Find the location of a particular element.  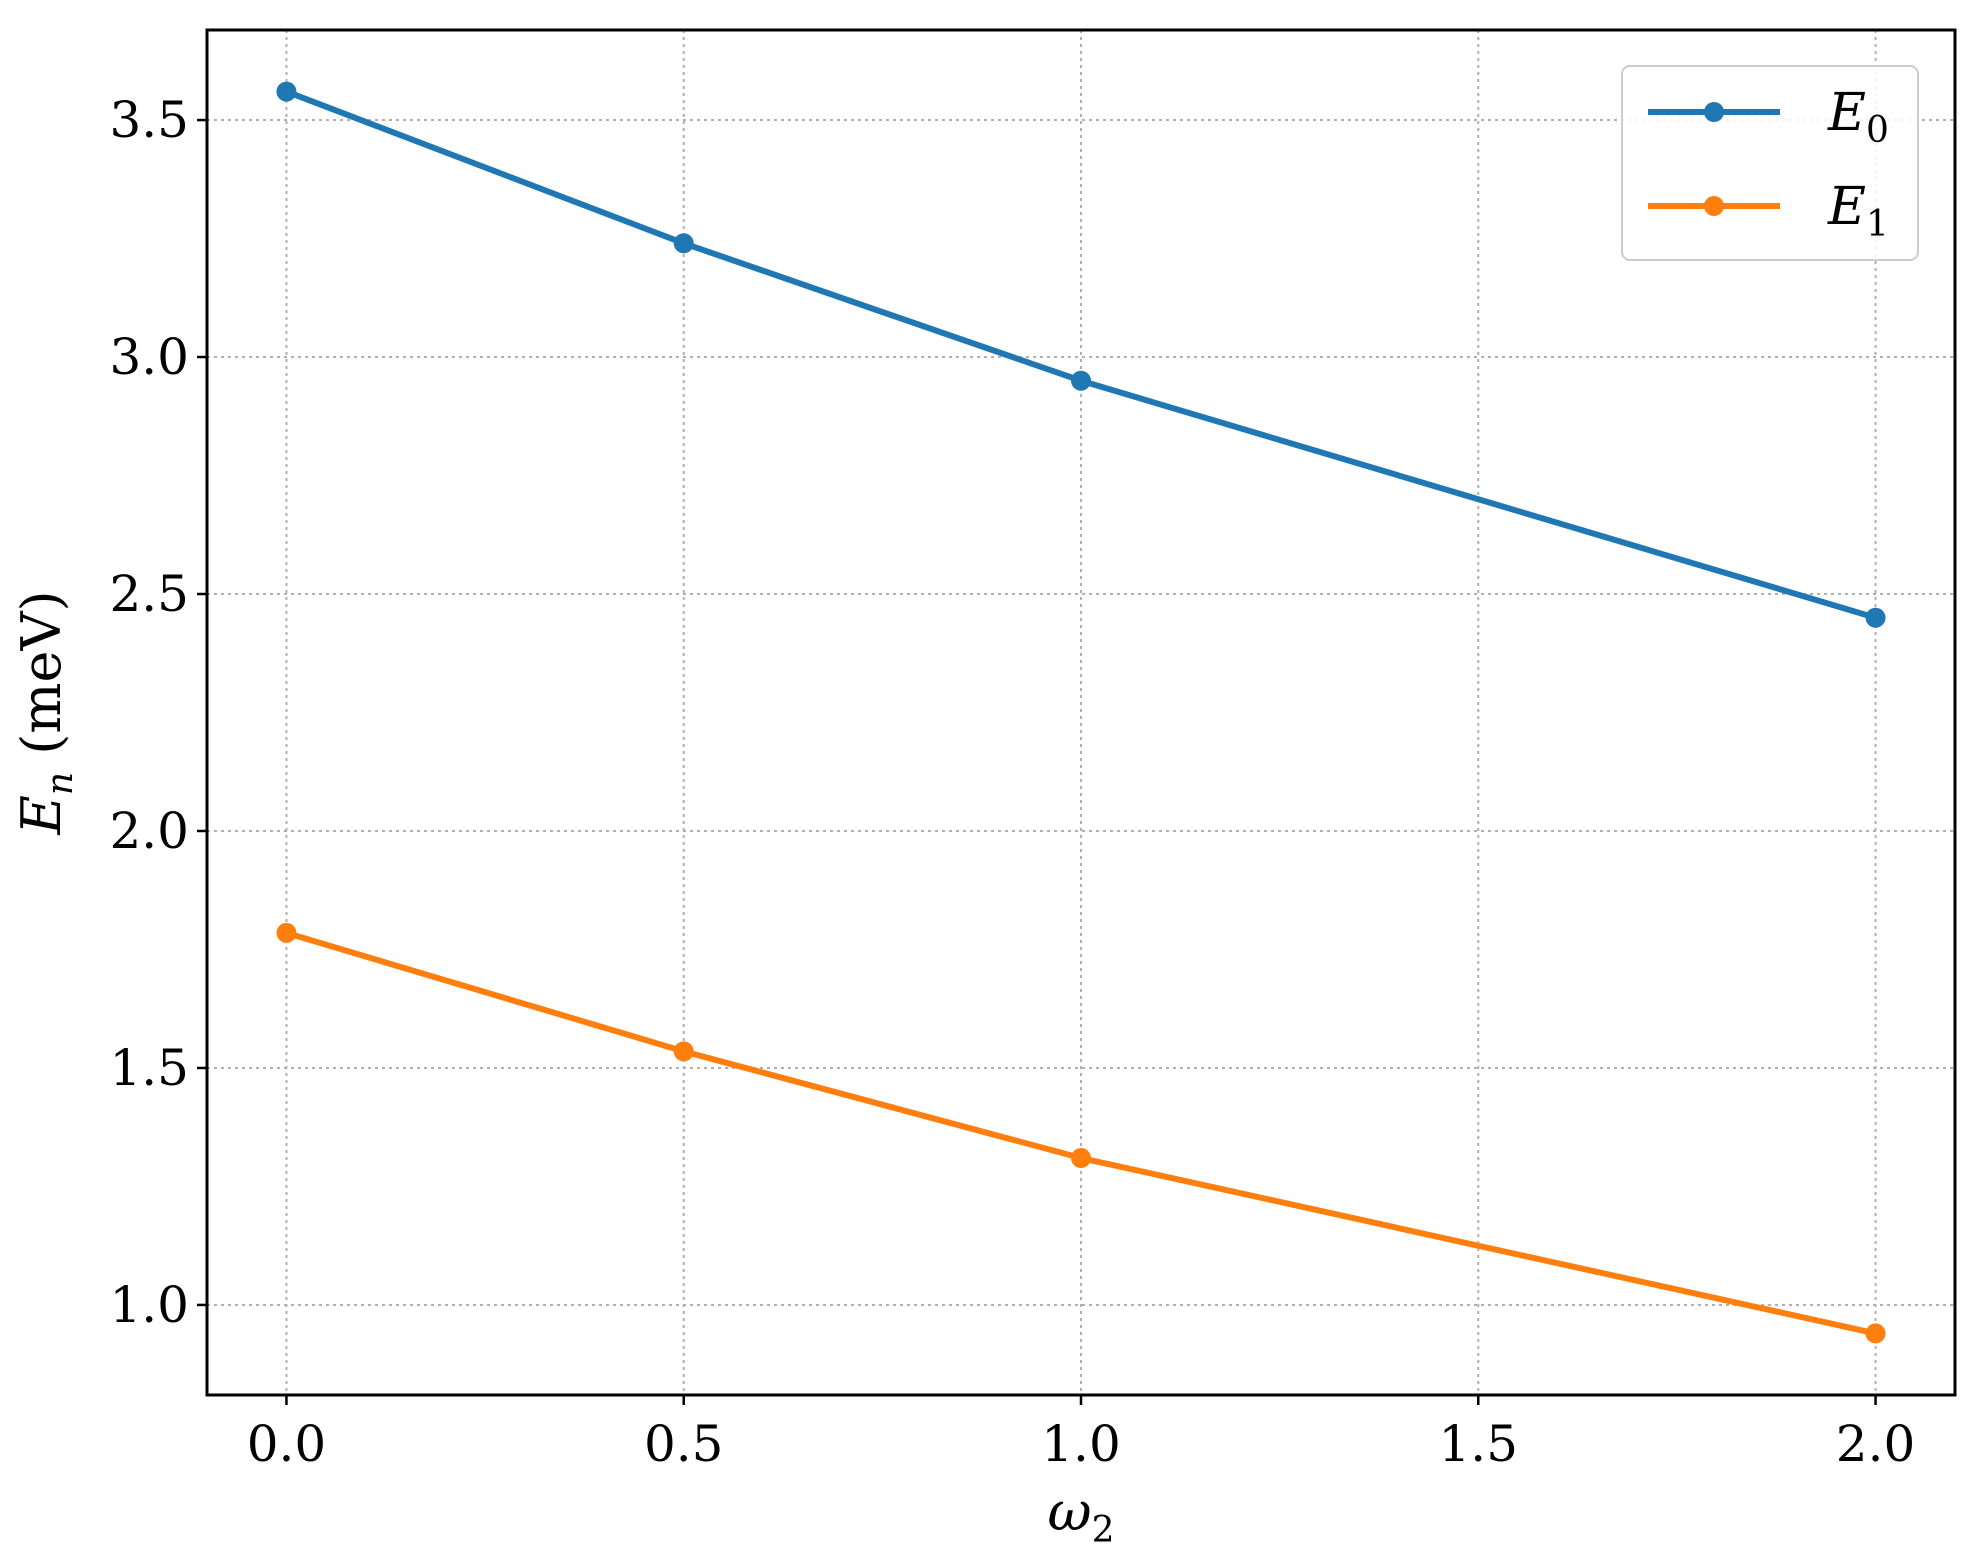

legend-label: E1 is located at coordinates (1858, 211).